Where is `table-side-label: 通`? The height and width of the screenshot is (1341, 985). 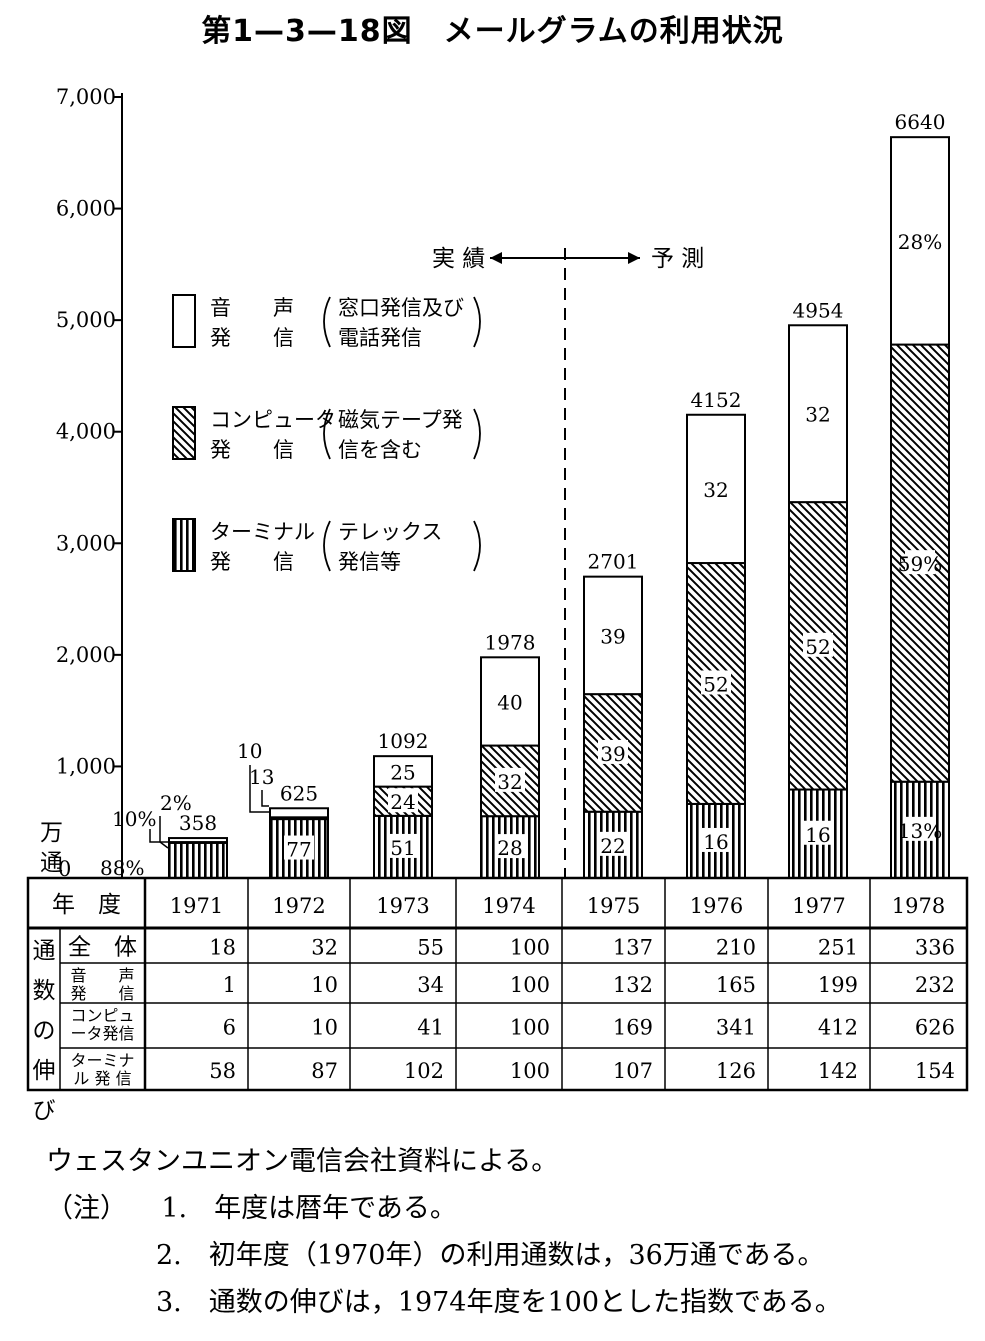
table-side-label: 通 is located at coordinates (44, 951).